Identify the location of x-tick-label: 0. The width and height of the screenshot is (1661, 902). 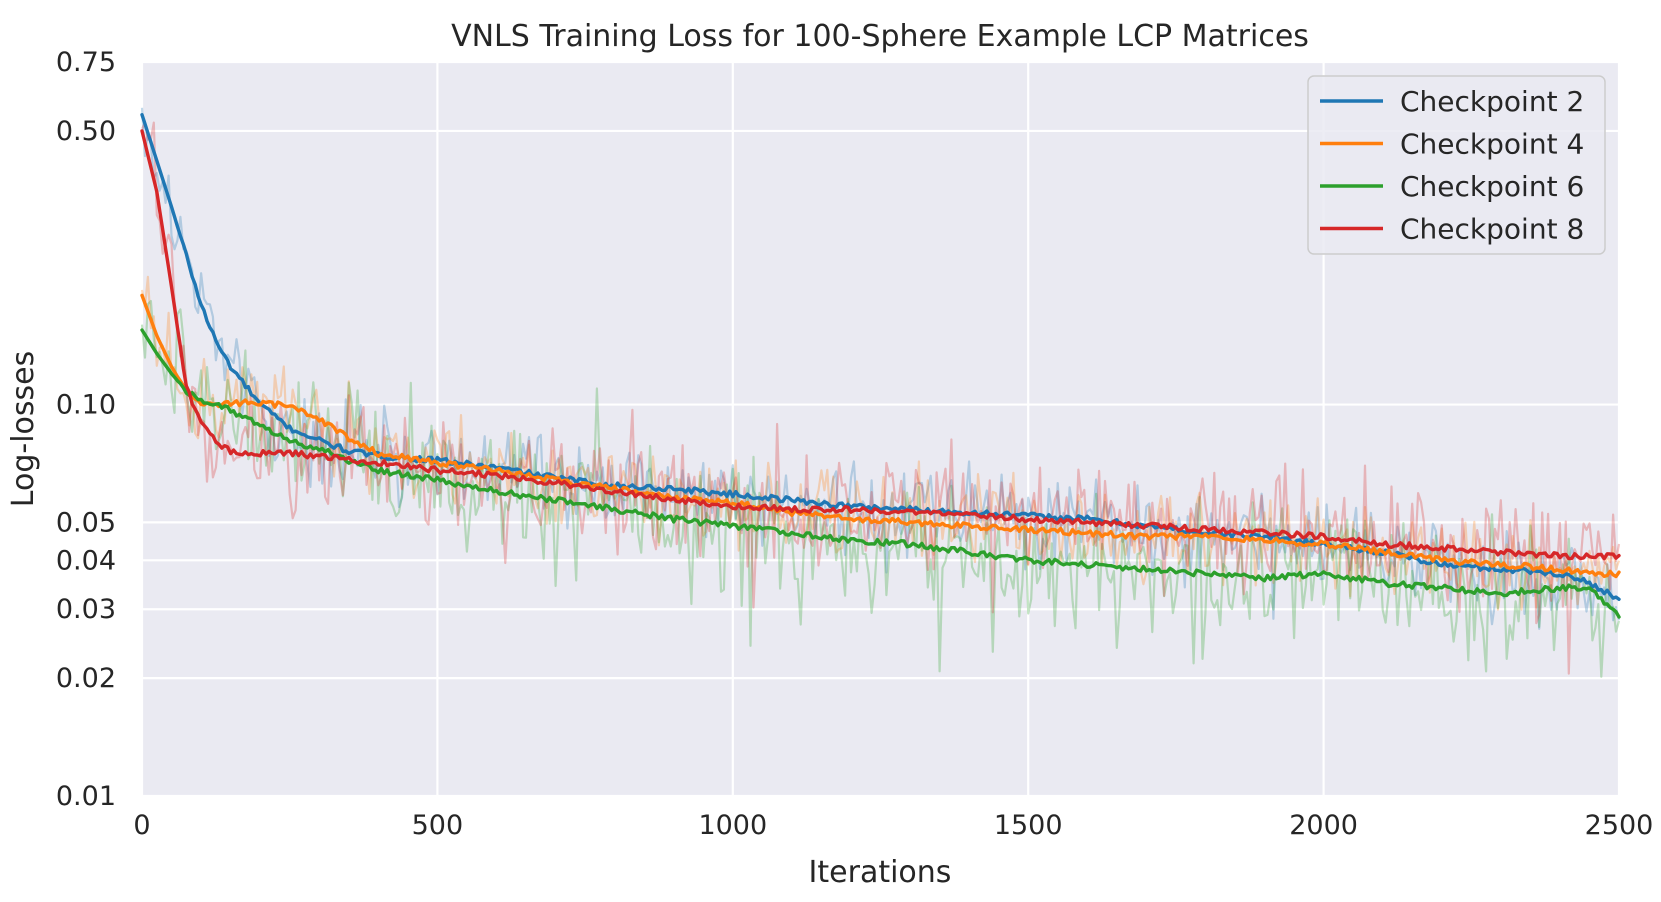
(141, 825).